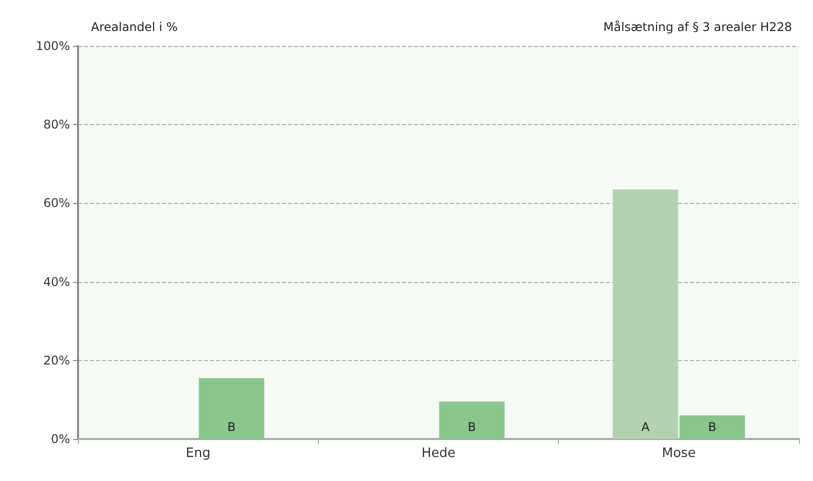  I want to click on y-tick-label: 0%, so click(60, 439).